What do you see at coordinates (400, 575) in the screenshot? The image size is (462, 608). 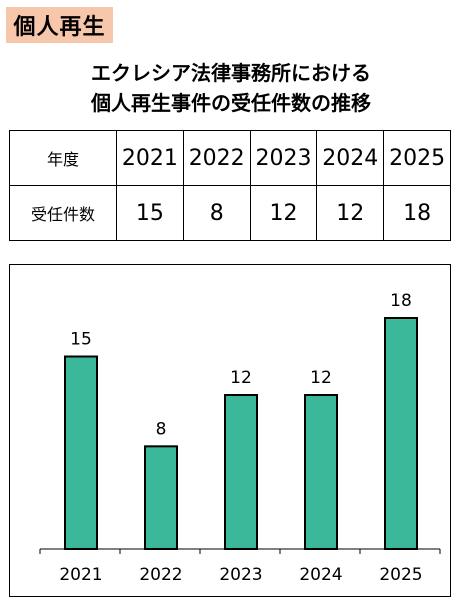 I see `x-tick-label: 2025` at bounding box center [400, 575].